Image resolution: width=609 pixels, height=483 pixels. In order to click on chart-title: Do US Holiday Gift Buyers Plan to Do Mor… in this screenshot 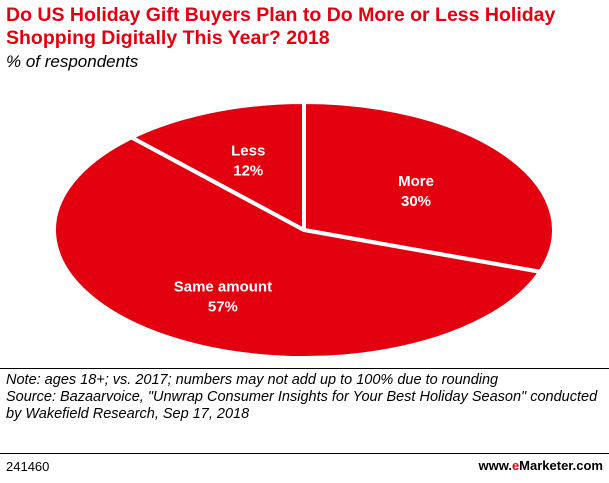, I will do `click(281, 26)`.